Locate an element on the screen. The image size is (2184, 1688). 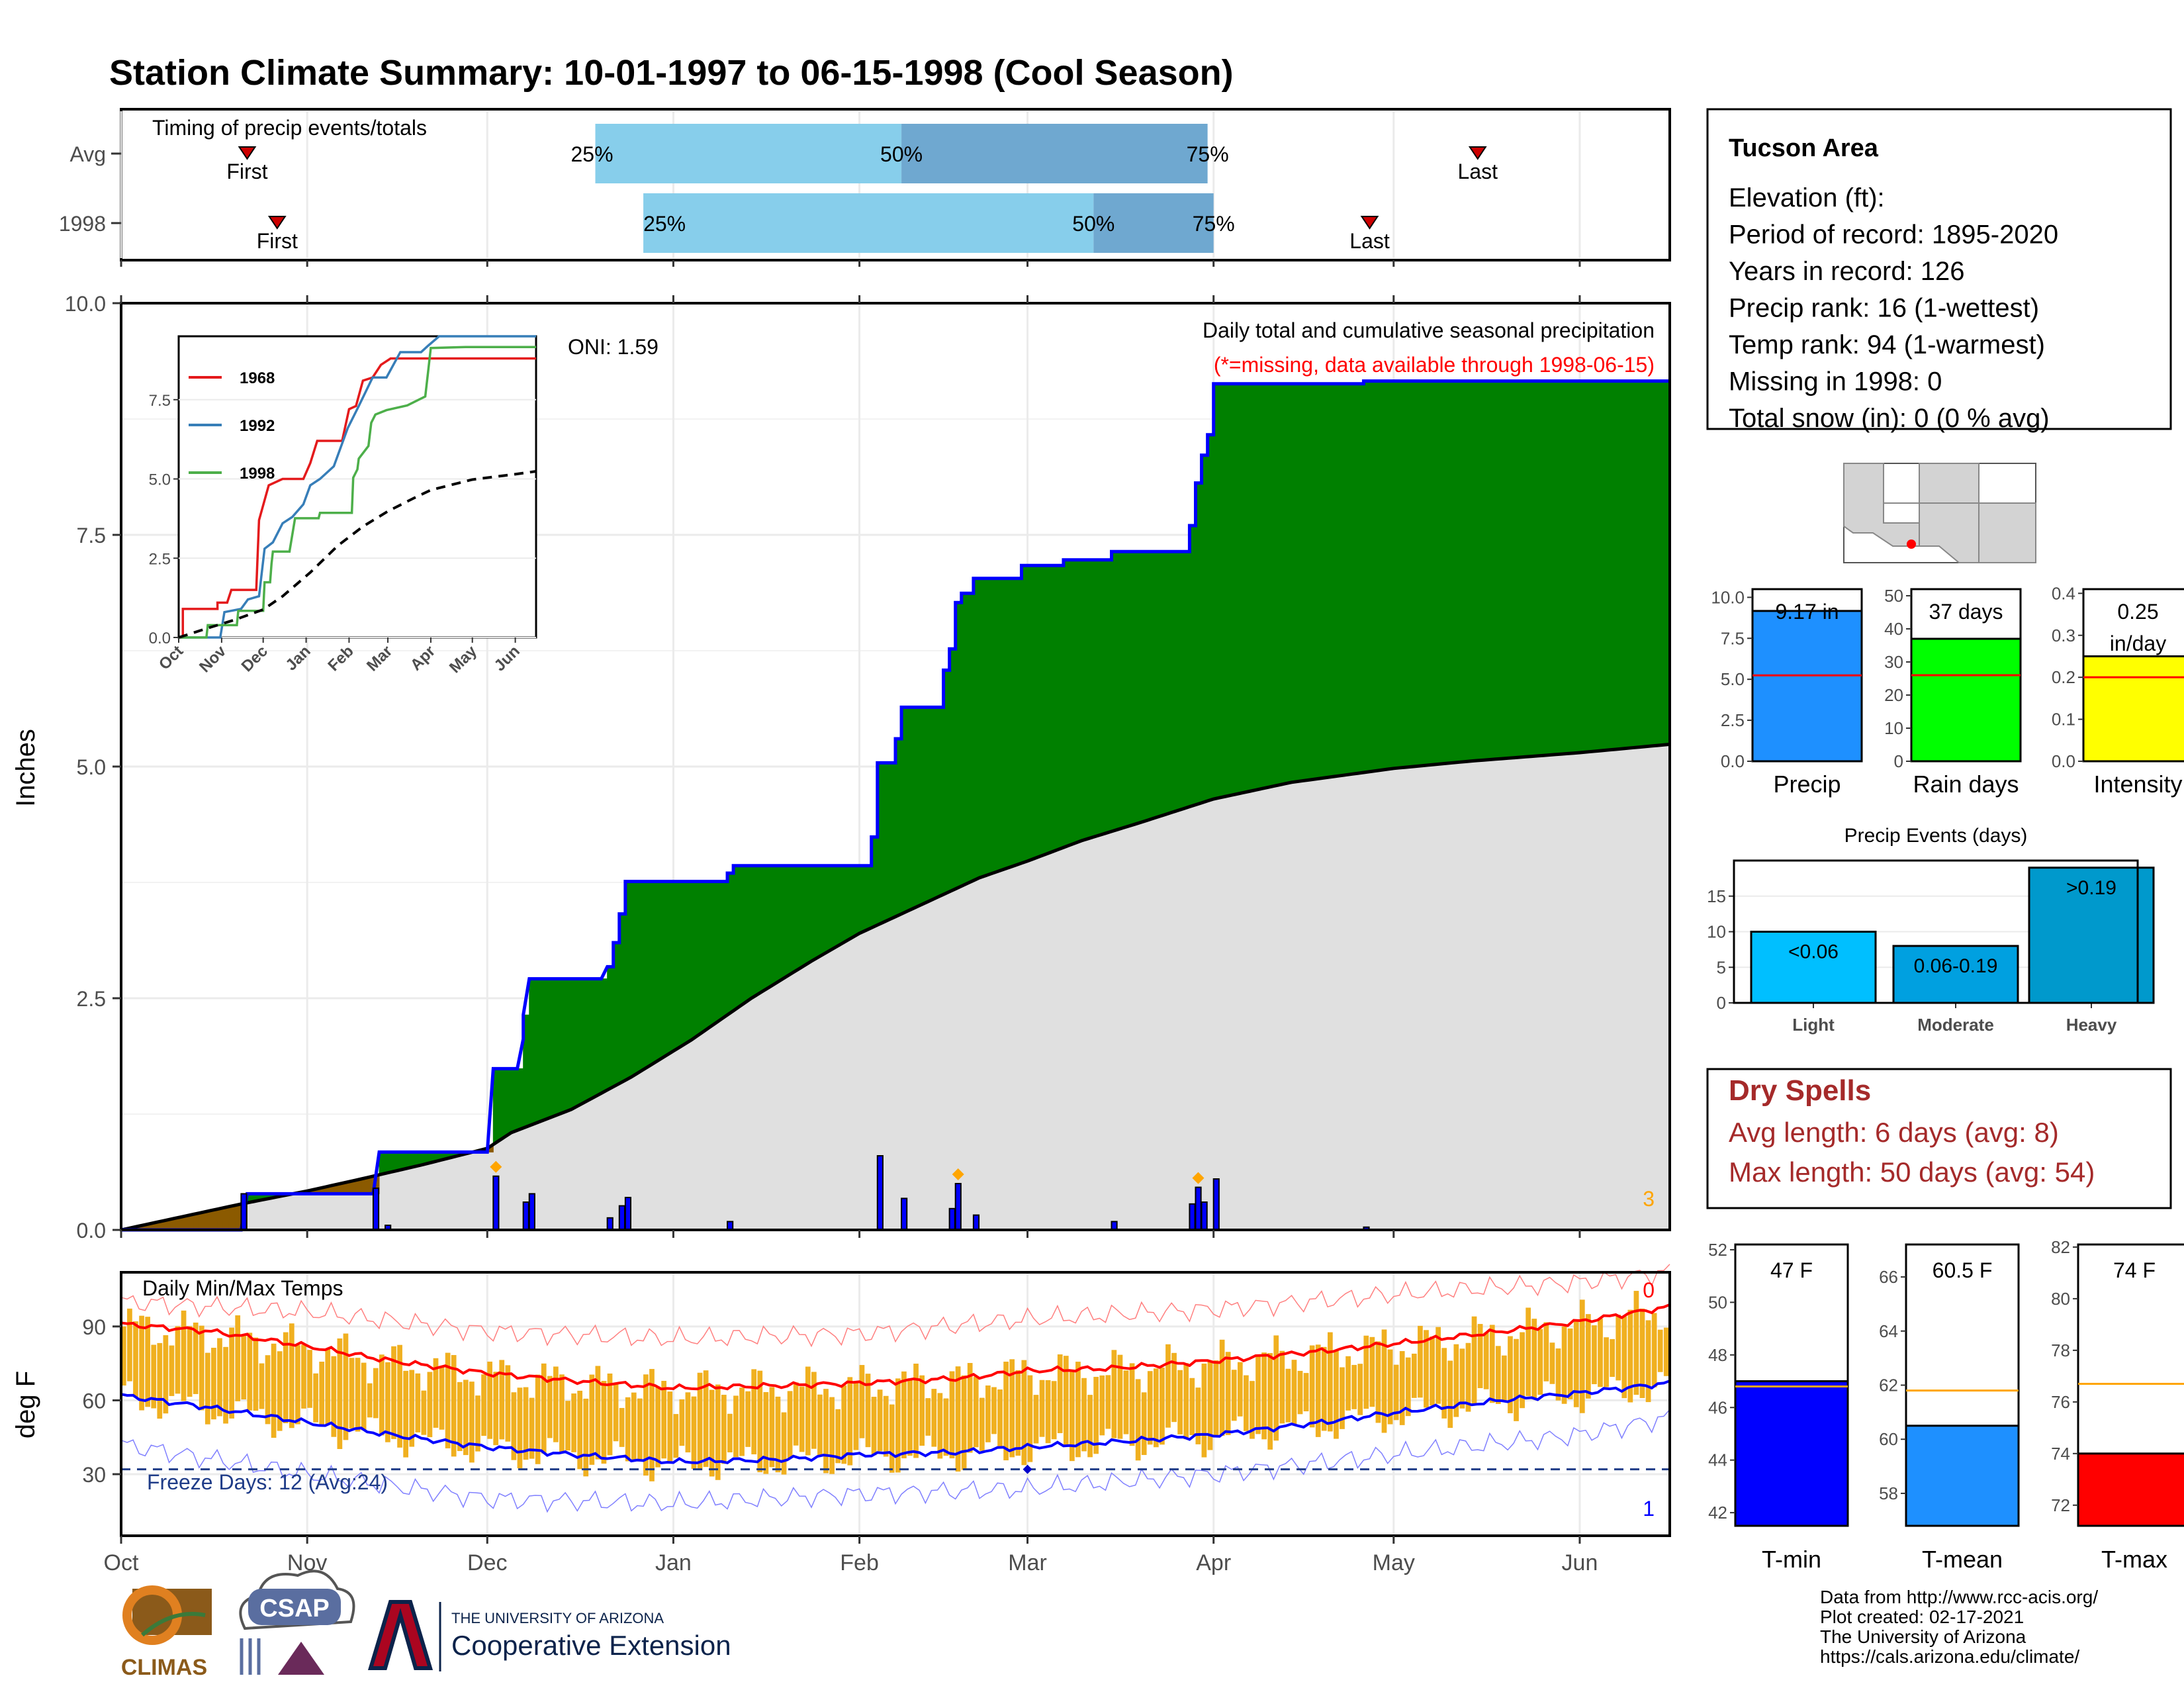
temp-bar-ytick-label: 60 is located at coordinates (1888, 1439).